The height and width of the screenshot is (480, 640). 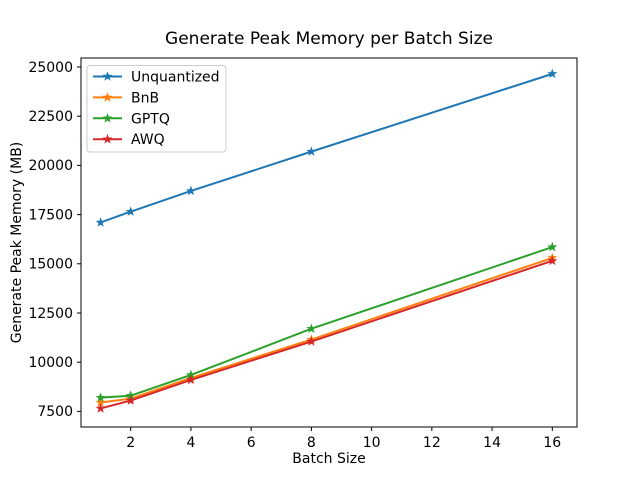 I want to click on x-tick-label: 2, so click(x=130, y=443).